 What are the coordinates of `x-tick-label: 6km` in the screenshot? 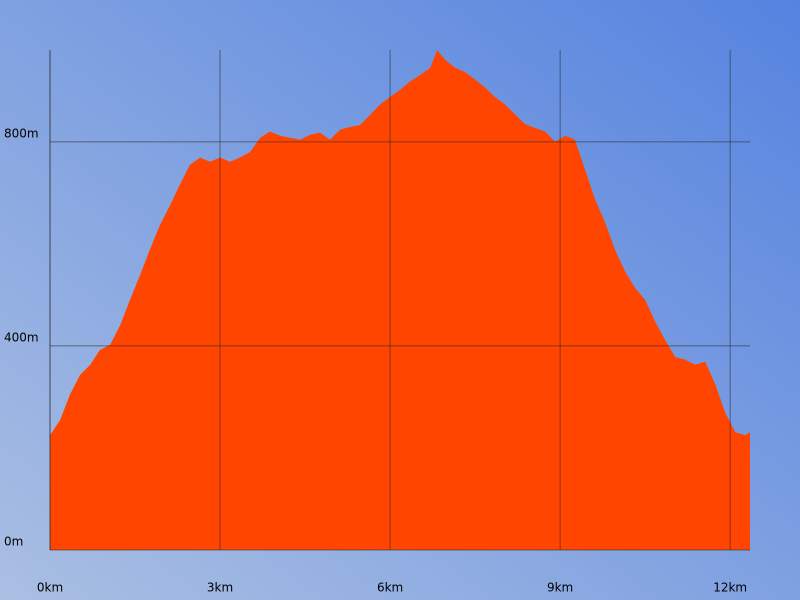 It's located at (390, 588).